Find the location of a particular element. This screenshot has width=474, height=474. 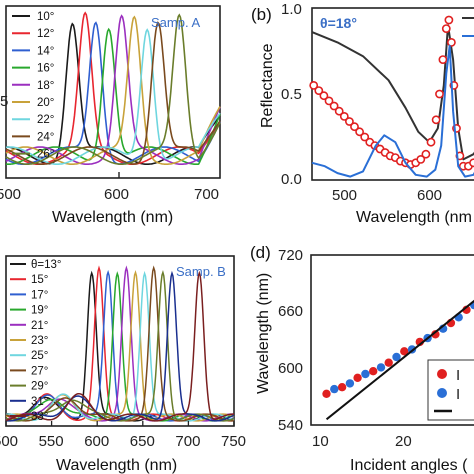

panel-b-y-label: Reflectance is located at coordinates (267, 85).